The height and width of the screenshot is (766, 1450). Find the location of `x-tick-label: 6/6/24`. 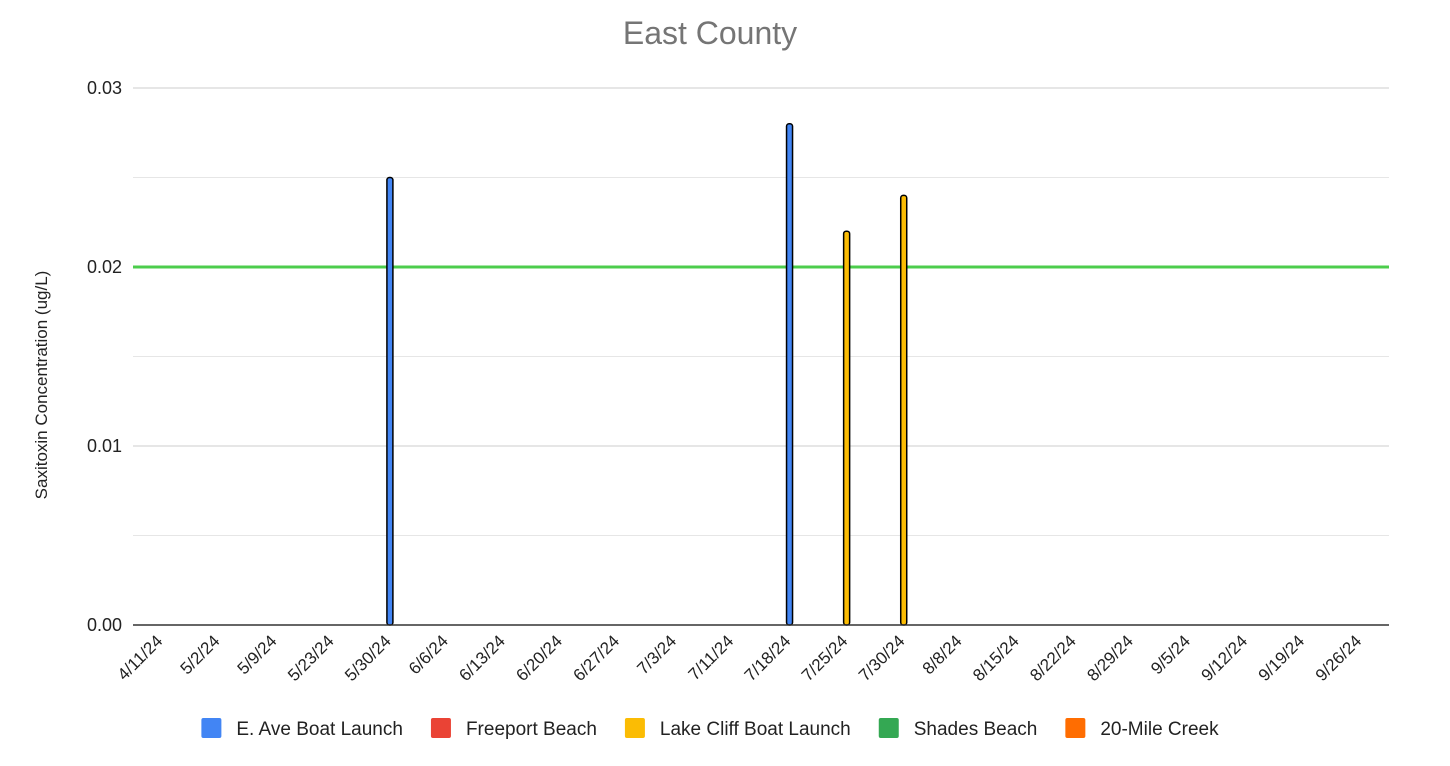

x-tick-label: 6/6/24 is located at coordinates (428, 654).